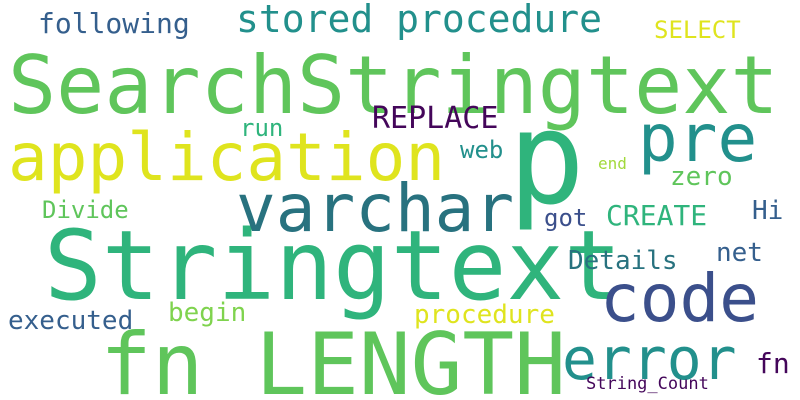 This screenshot has width=800, height=400. I want to click on word-error: error, so click(649, 359).